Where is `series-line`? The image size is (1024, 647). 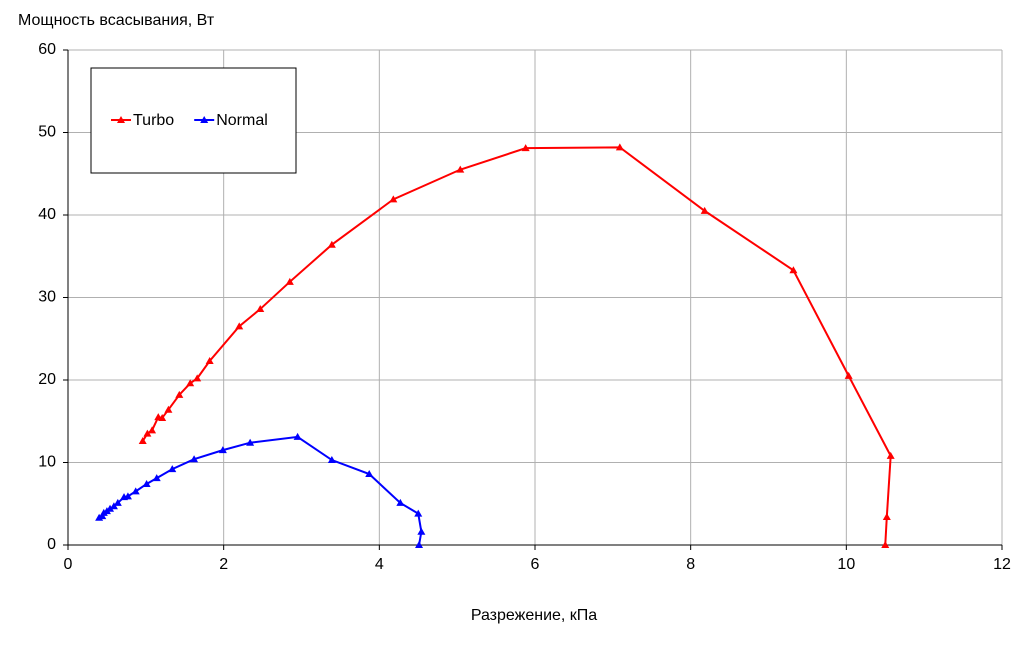
series-line is located at coordinates (260, 490).